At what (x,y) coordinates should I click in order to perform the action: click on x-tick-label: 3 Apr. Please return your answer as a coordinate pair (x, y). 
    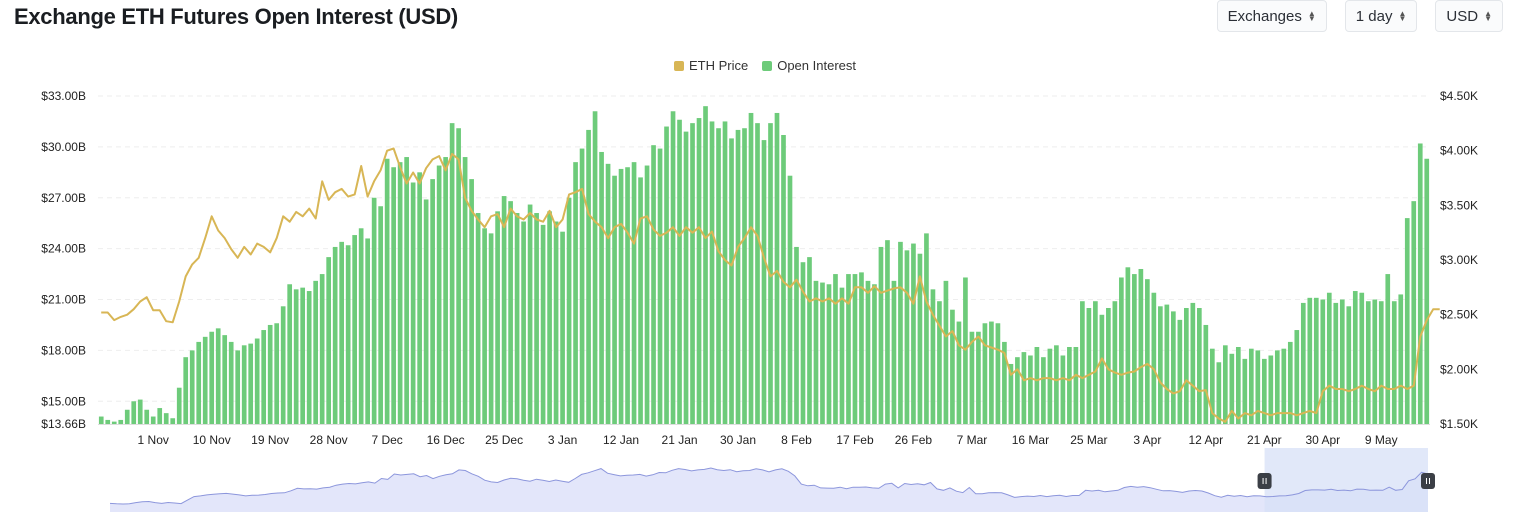
    Looking at the image, I should click on (1147, 440).